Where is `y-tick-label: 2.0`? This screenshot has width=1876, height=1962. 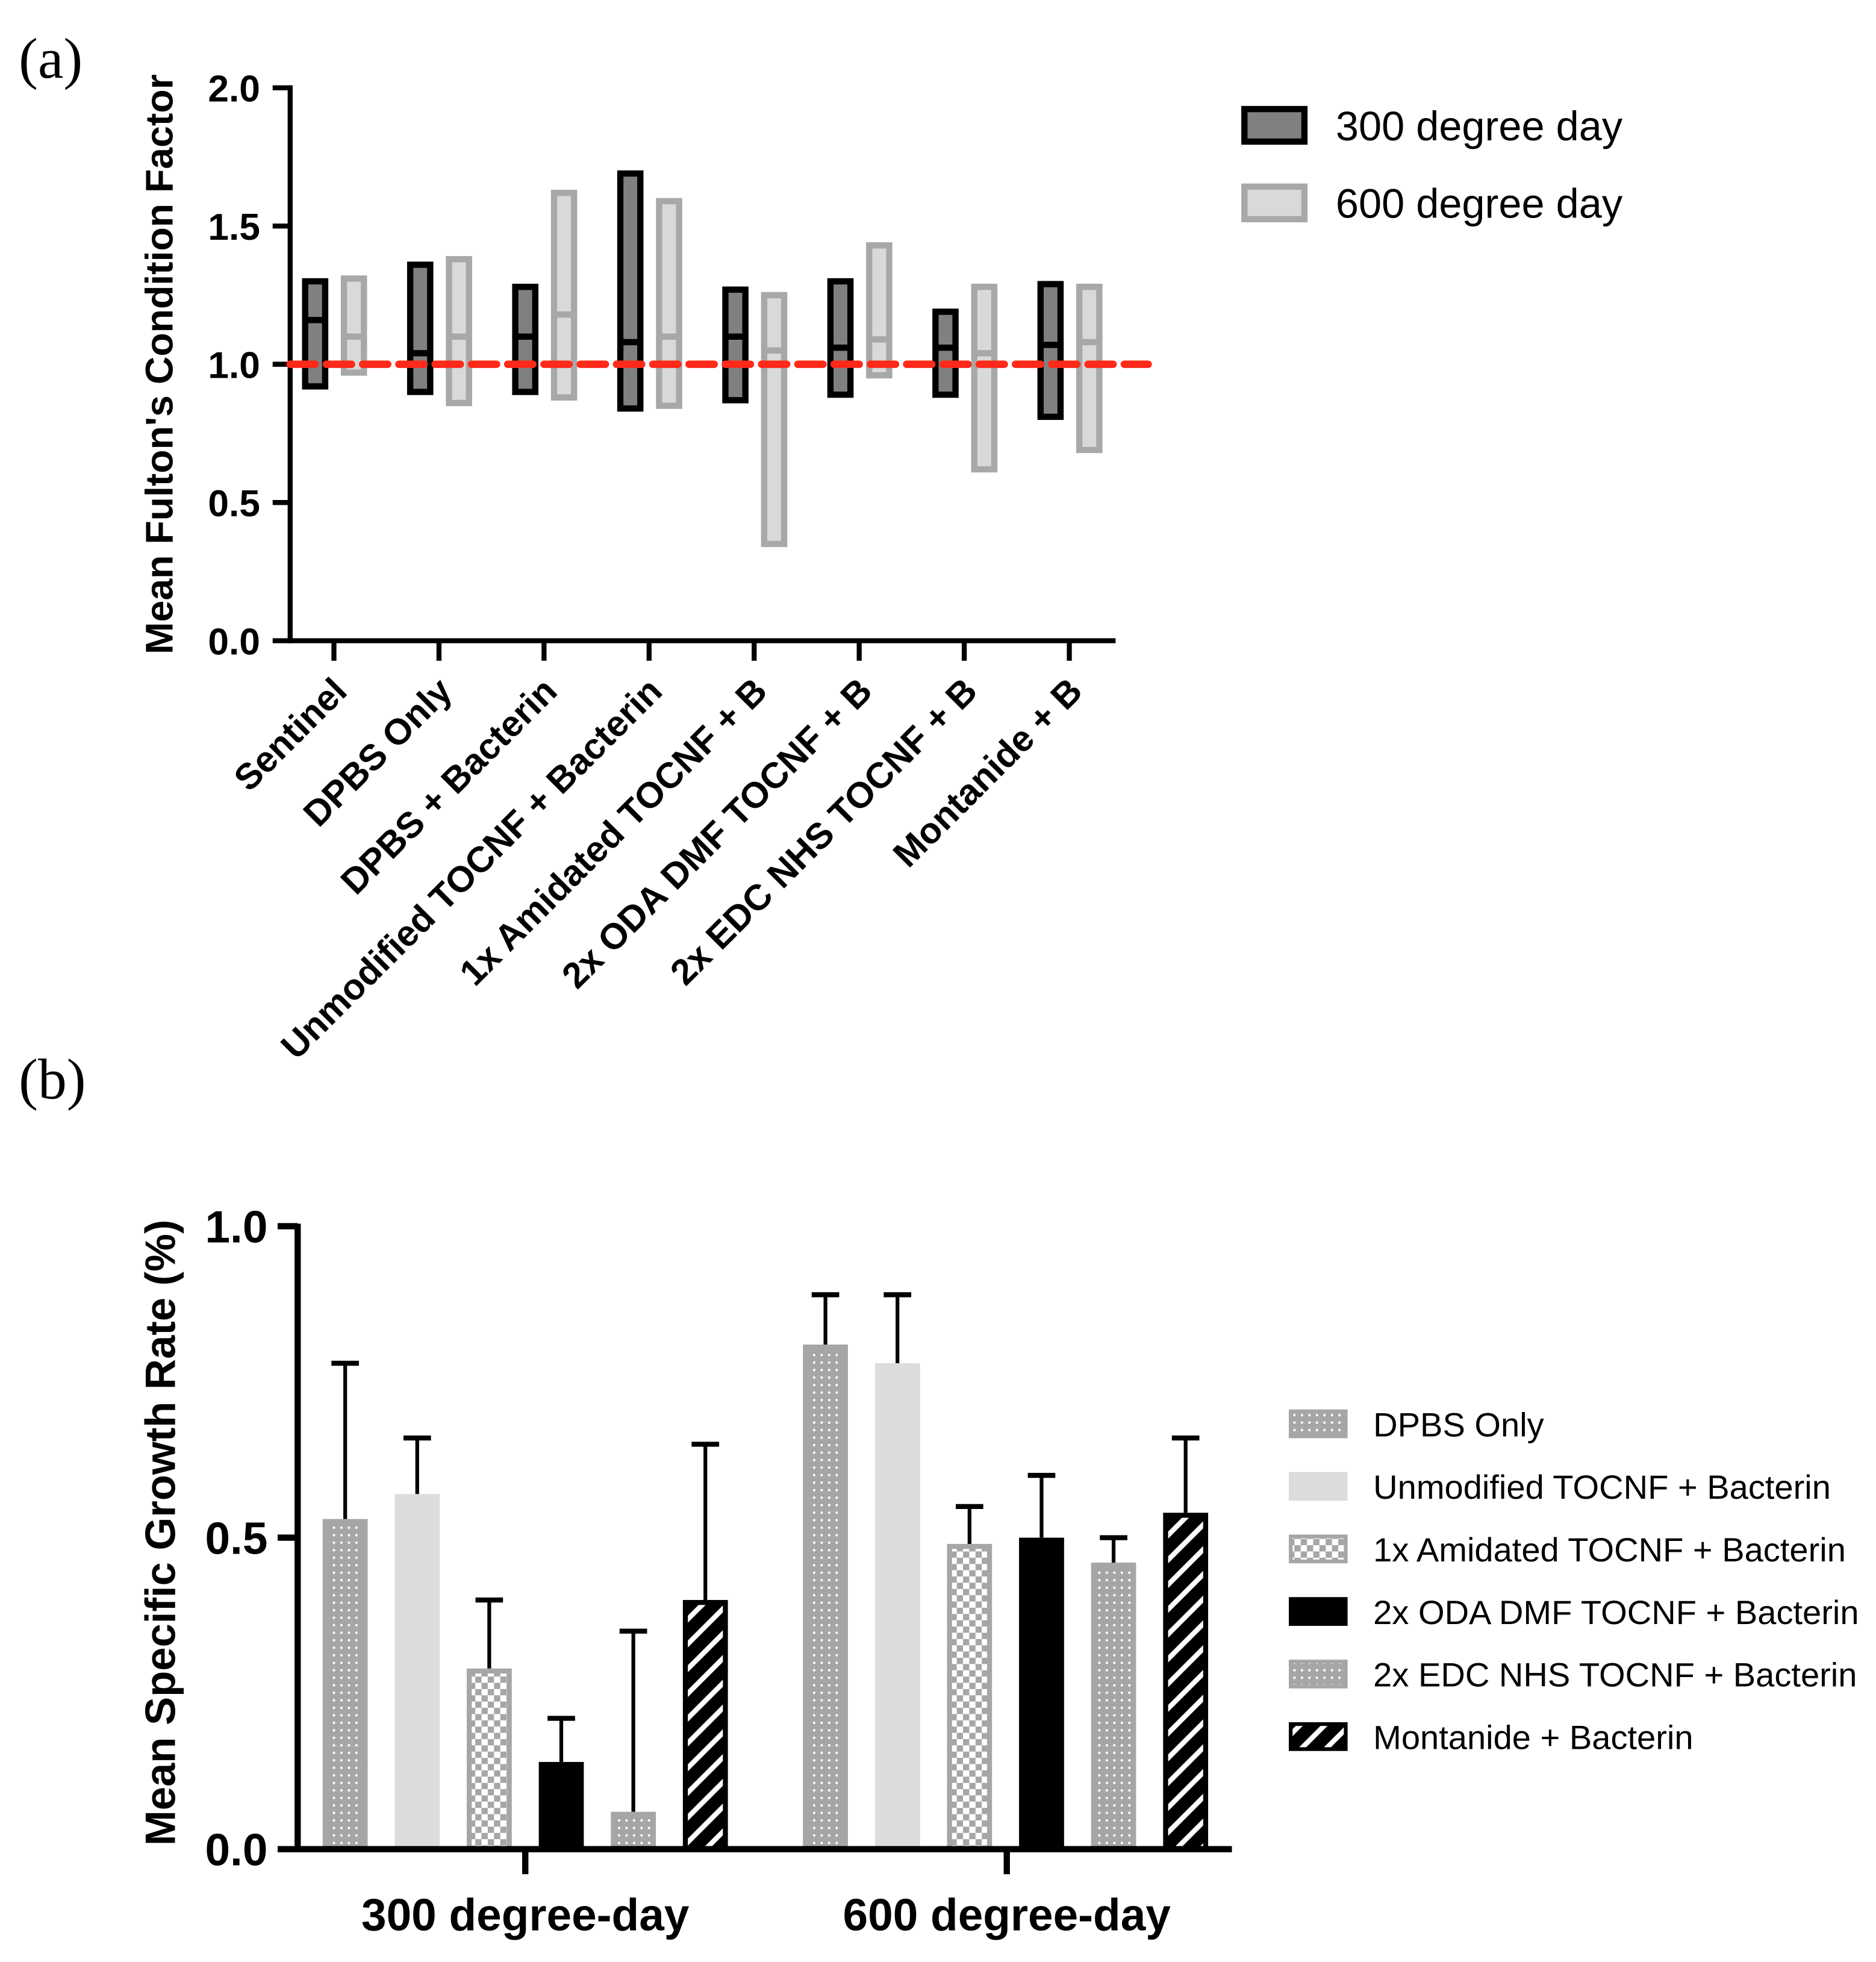
y-tick-label: 2.0 is located at coordinates (234, 89).